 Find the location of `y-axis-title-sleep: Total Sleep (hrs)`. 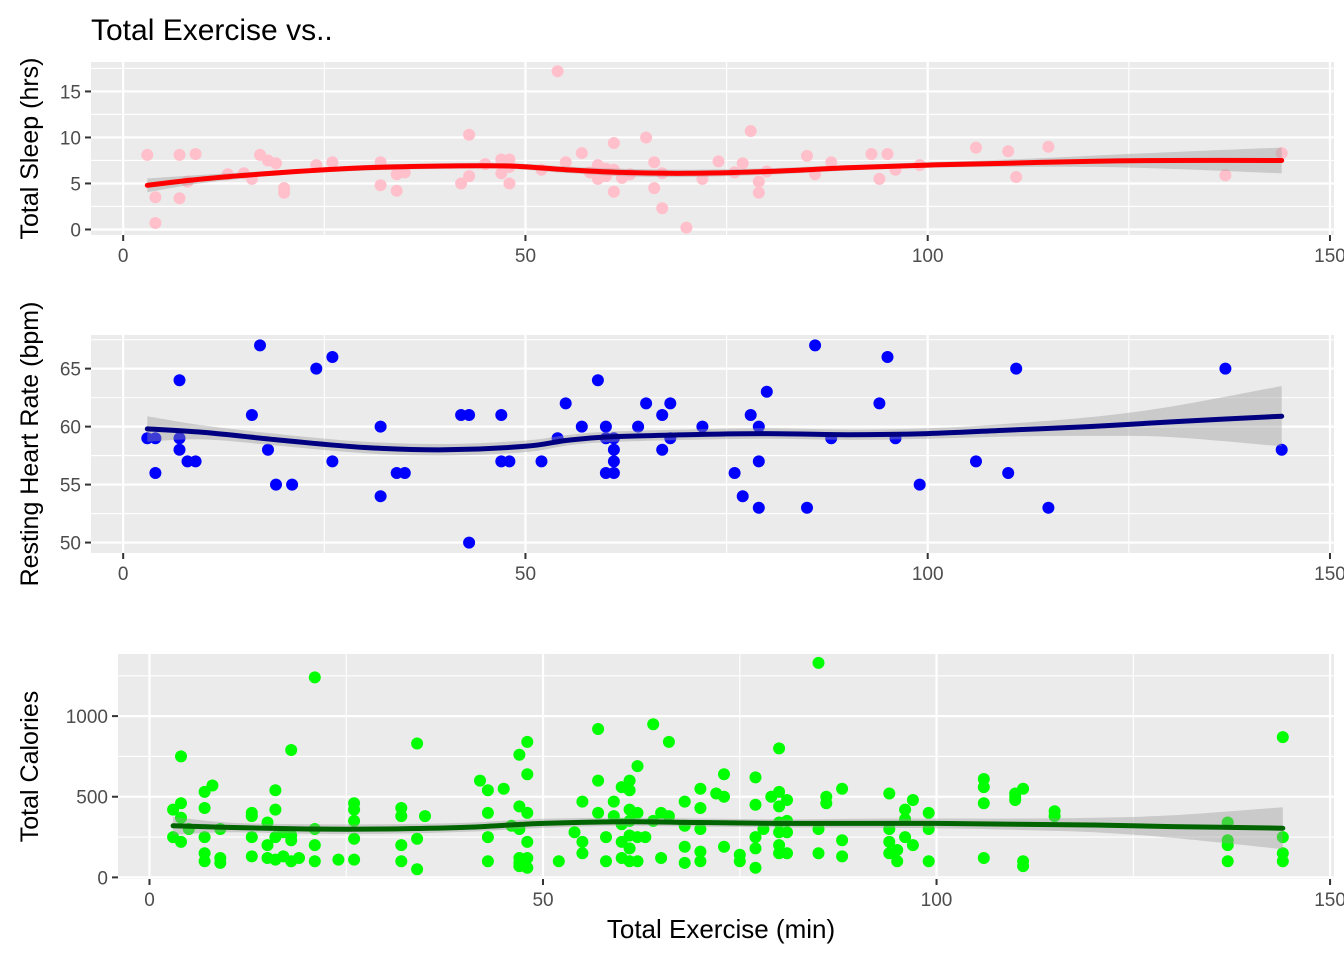

y-axis-title-sleep: Total Sleep (hrs) is located at coordinates (30, 148).